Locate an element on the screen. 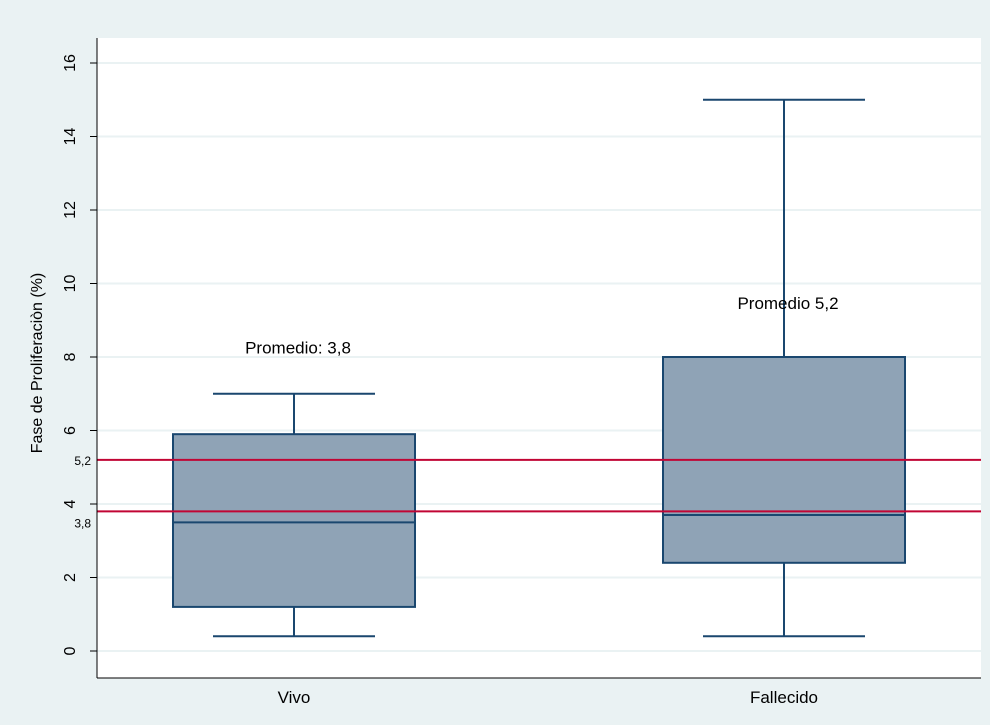 This screenshot has width=990, height=725. y-tick-label: 8 is located at coordinates (70, 356).